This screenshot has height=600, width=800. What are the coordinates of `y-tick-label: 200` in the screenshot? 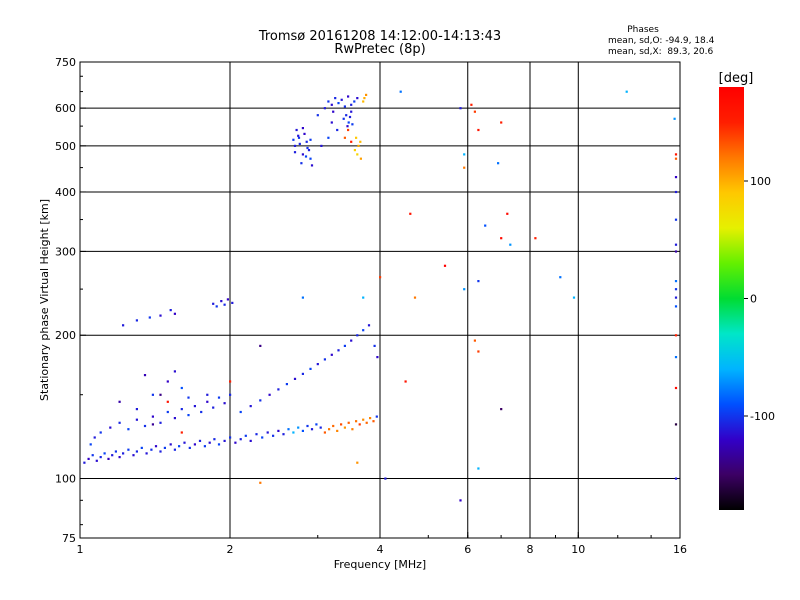 It's located at (65, 335).